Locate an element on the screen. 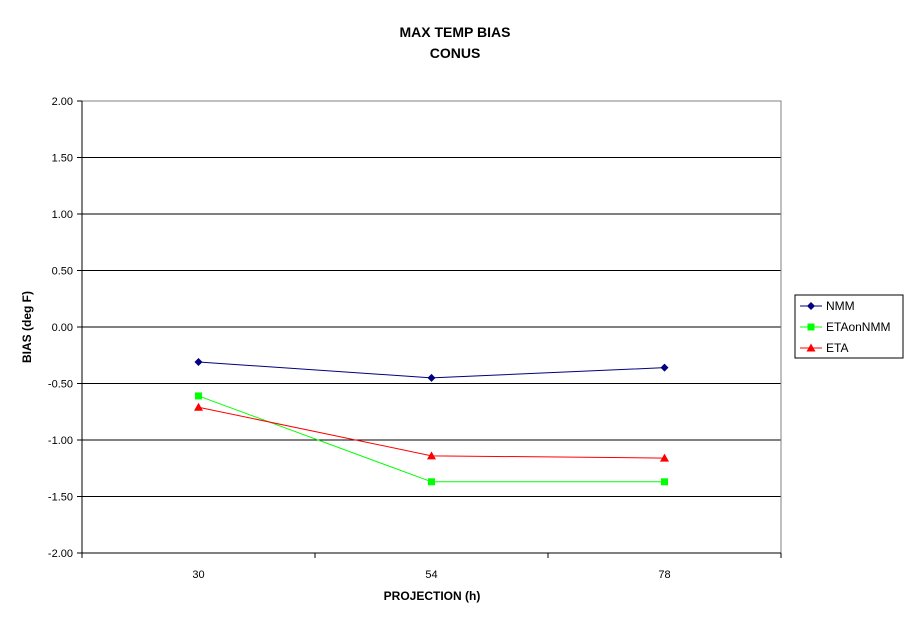 The image size is (911, 623). y-tick-label: 2.00 is located at coordinates (62, 102).